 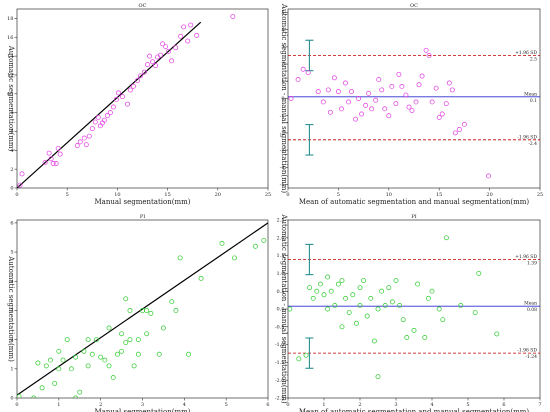 I want to click on y-tick-label: 16, so click(x=10, y=38).